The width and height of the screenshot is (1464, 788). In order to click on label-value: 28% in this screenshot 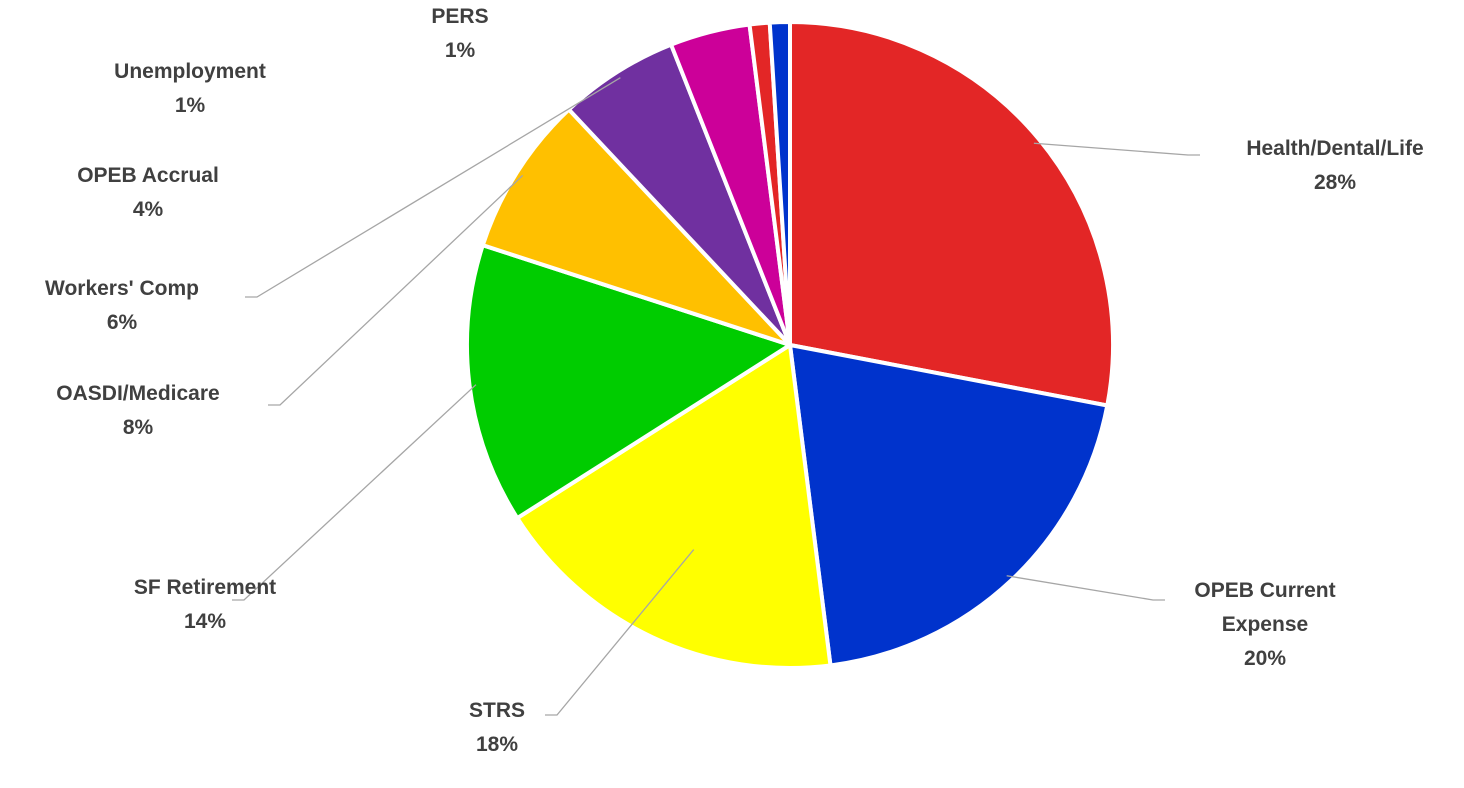, I will do `click(1335, 182)`.